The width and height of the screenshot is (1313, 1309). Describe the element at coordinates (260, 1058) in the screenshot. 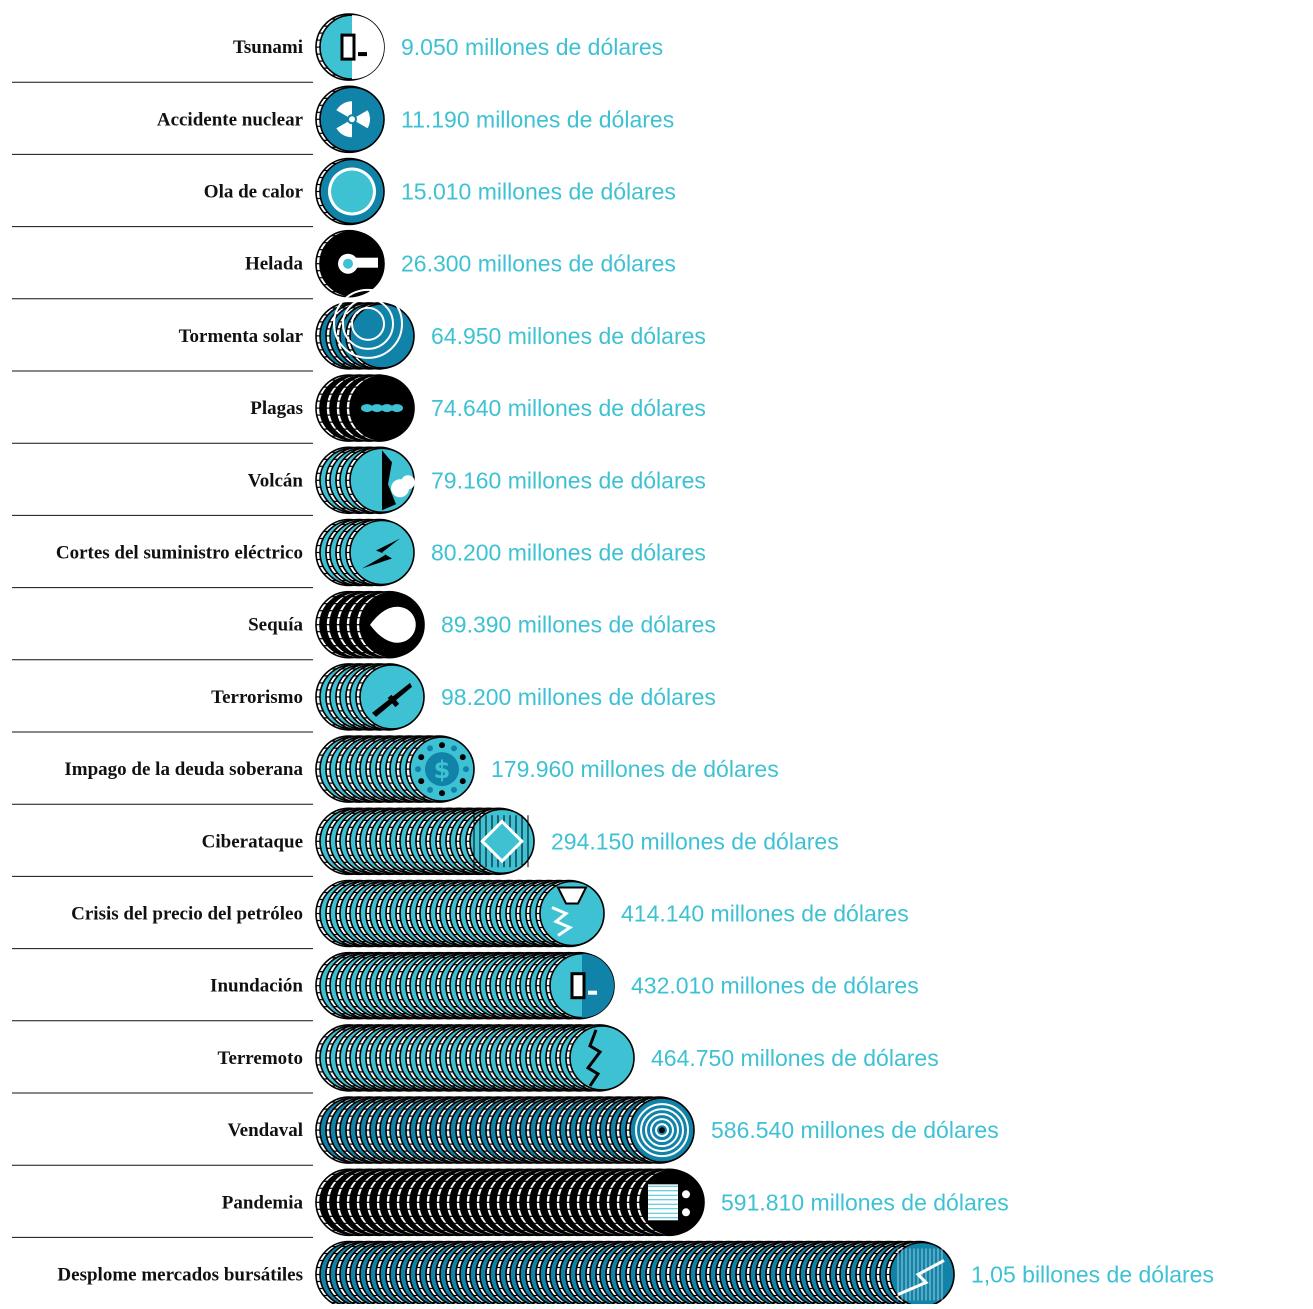

I see `category-label: Terremoto` at that location.